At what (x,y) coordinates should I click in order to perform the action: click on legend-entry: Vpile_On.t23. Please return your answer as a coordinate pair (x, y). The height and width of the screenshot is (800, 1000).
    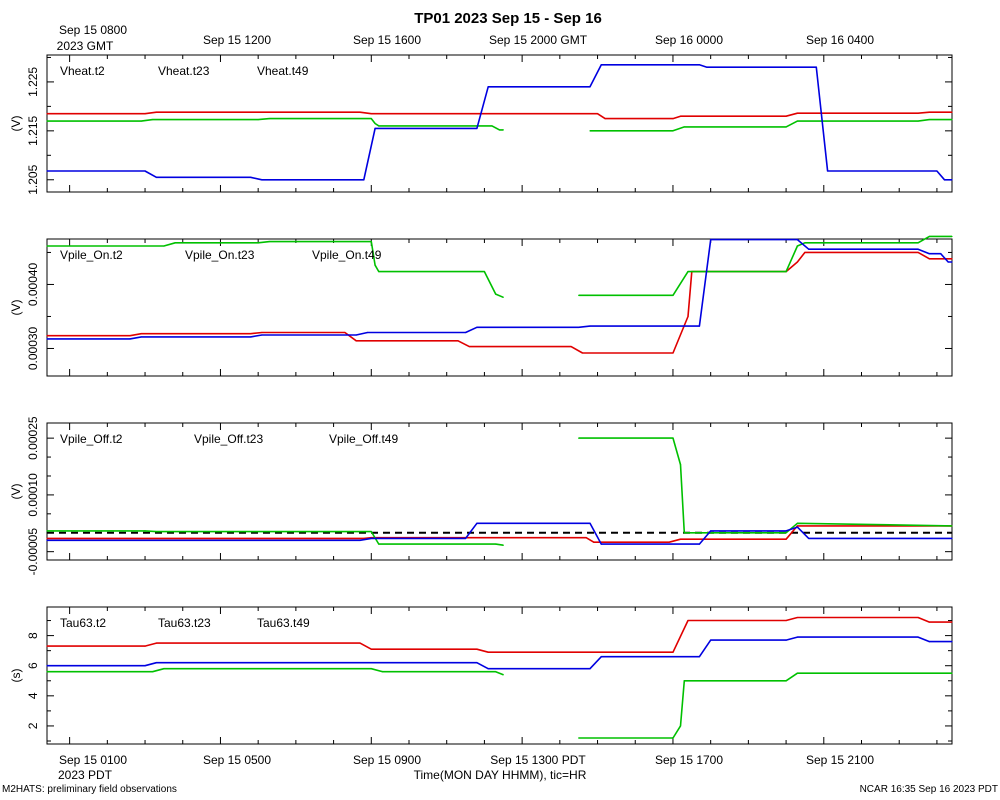
    Looking at the image, I should click on (220, 255).